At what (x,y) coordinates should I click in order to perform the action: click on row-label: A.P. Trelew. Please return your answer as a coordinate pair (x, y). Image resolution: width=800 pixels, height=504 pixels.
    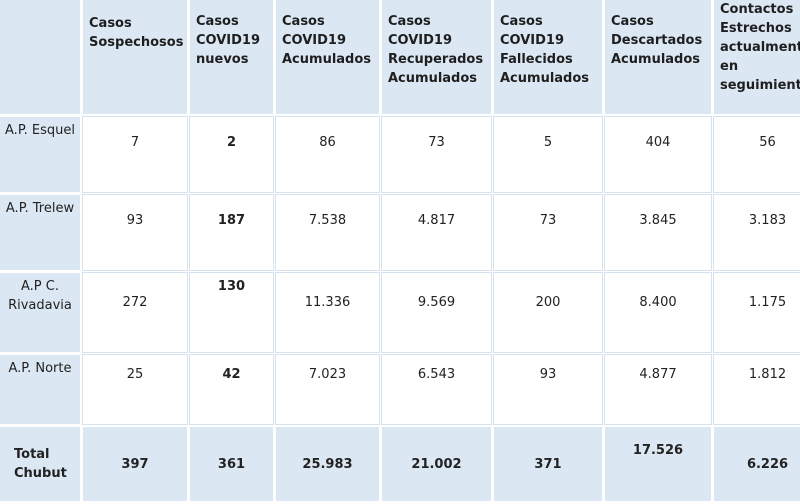
    Looking at the image, I should click on (40, 232).